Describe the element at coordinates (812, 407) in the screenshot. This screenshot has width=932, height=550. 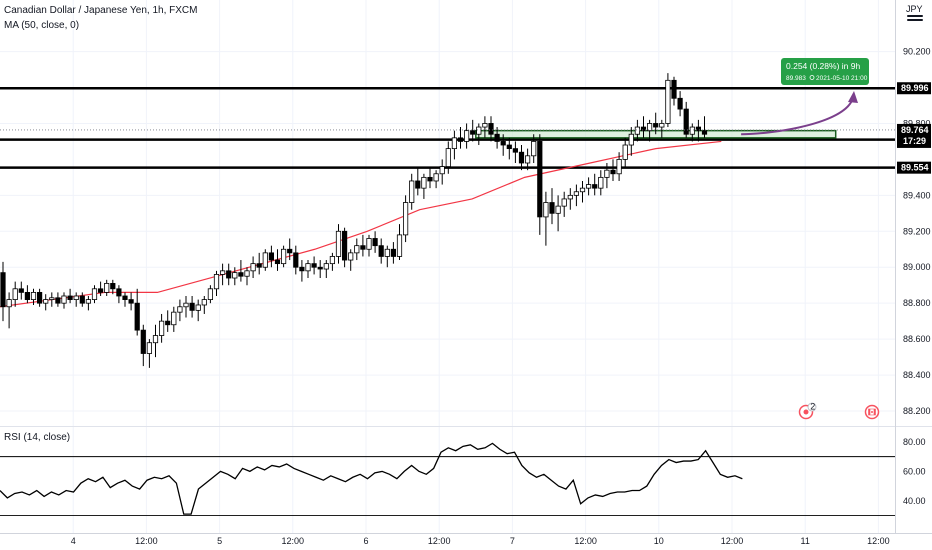
I see `event-count: 2` at that location.